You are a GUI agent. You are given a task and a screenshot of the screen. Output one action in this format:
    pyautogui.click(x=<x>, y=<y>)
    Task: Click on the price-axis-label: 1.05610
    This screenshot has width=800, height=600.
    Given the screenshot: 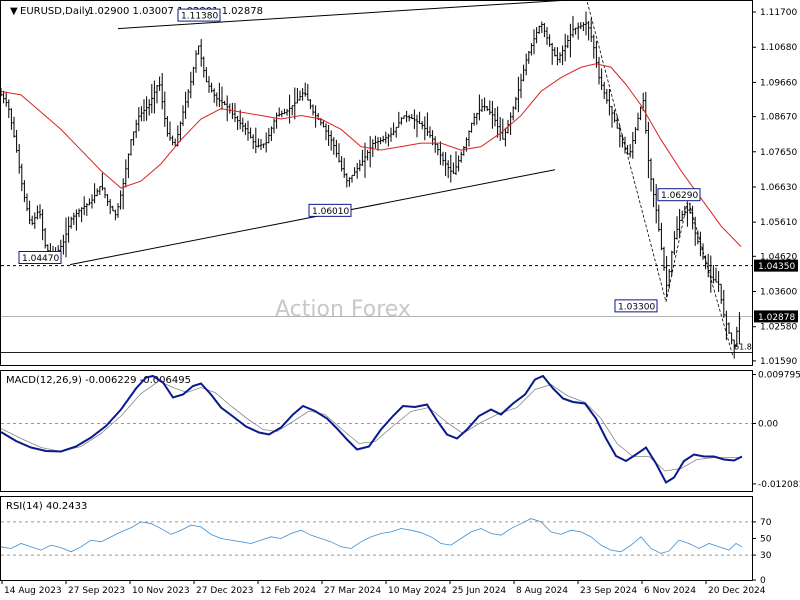 What is the action you would take?
    pyautogui.click(x=778, y=223)
    